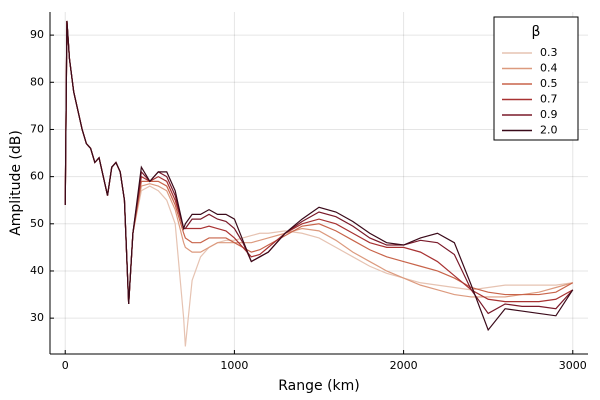  What do you see at coordinates (549, 83) in the screenshot?
I see `legend-label: 0.5` at bounding box center [549, 83].